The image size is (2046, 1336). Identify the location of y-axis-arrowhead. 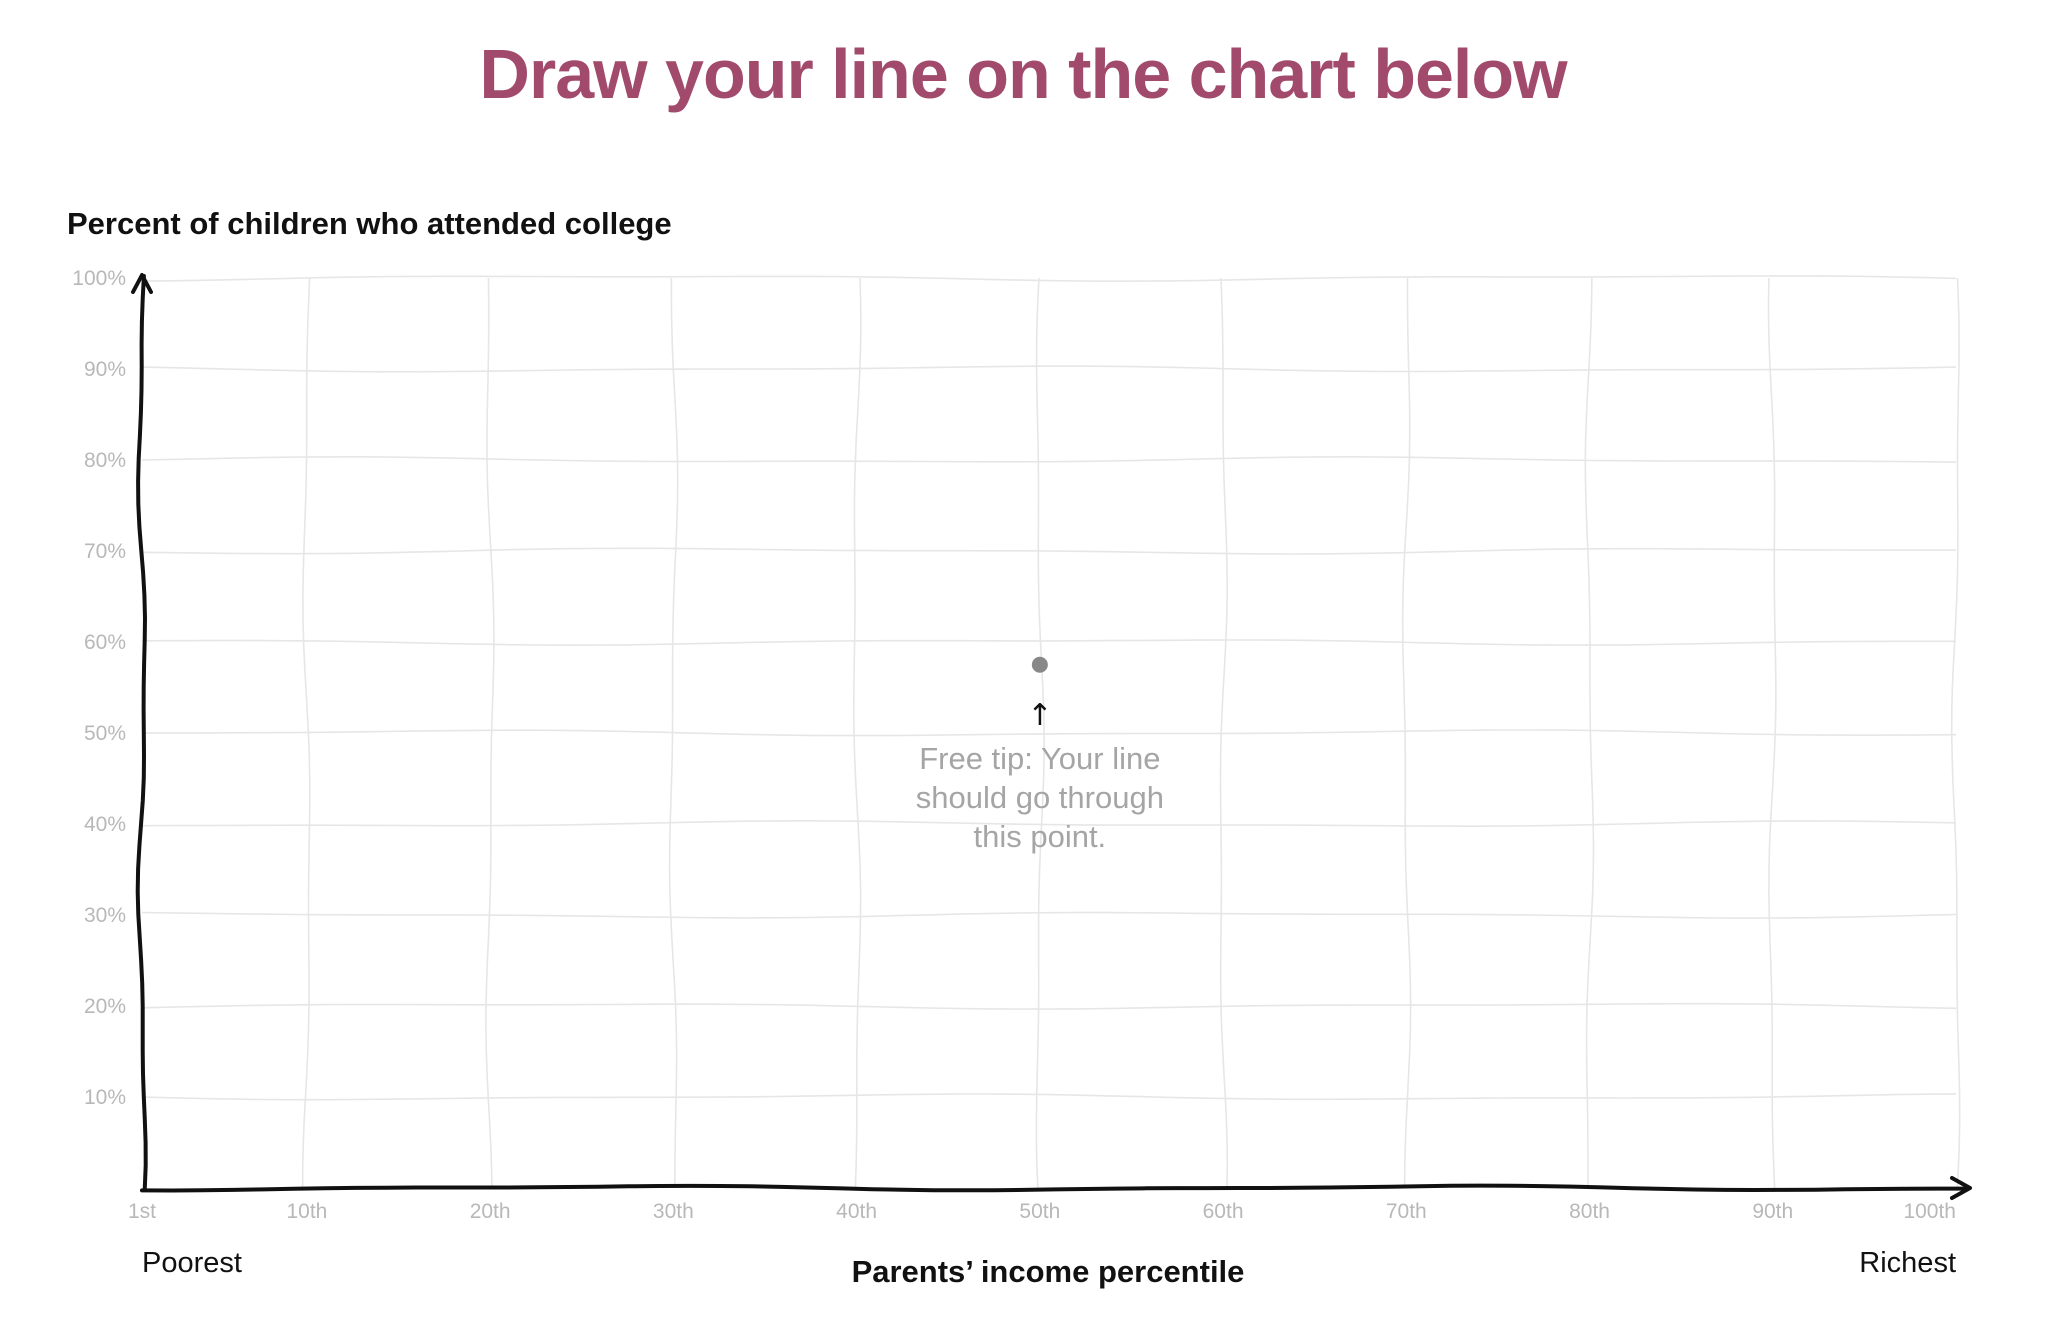
(142, 283).